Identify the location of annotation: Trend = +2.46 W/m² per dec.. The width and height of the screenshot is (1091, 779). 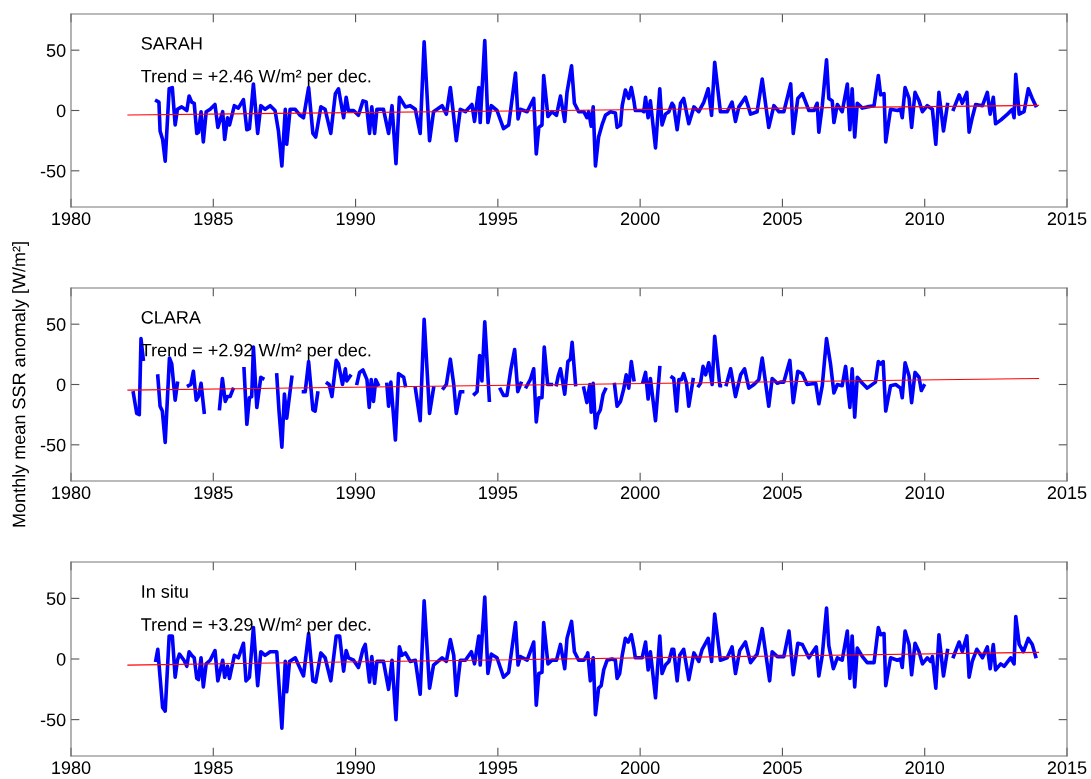
(256, 78).